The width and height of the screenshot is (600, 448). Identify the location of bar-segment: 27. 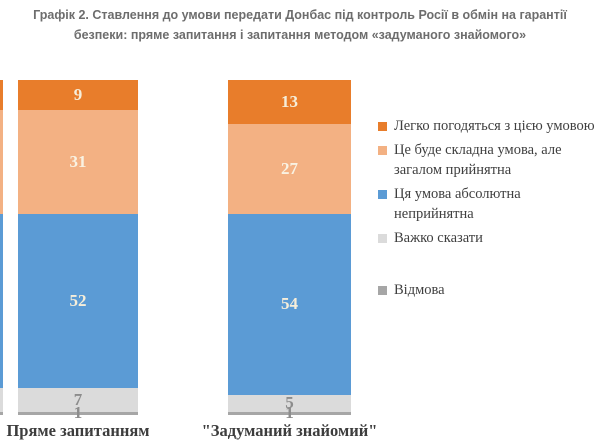
(289, 168).